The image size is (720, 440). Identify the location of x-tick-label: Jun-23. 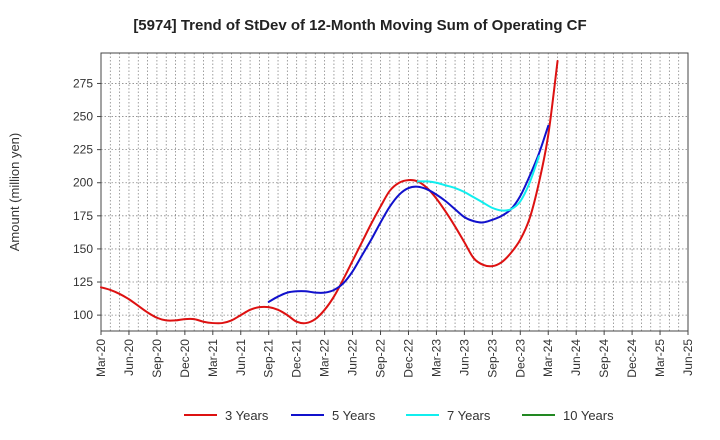
(464, 357).